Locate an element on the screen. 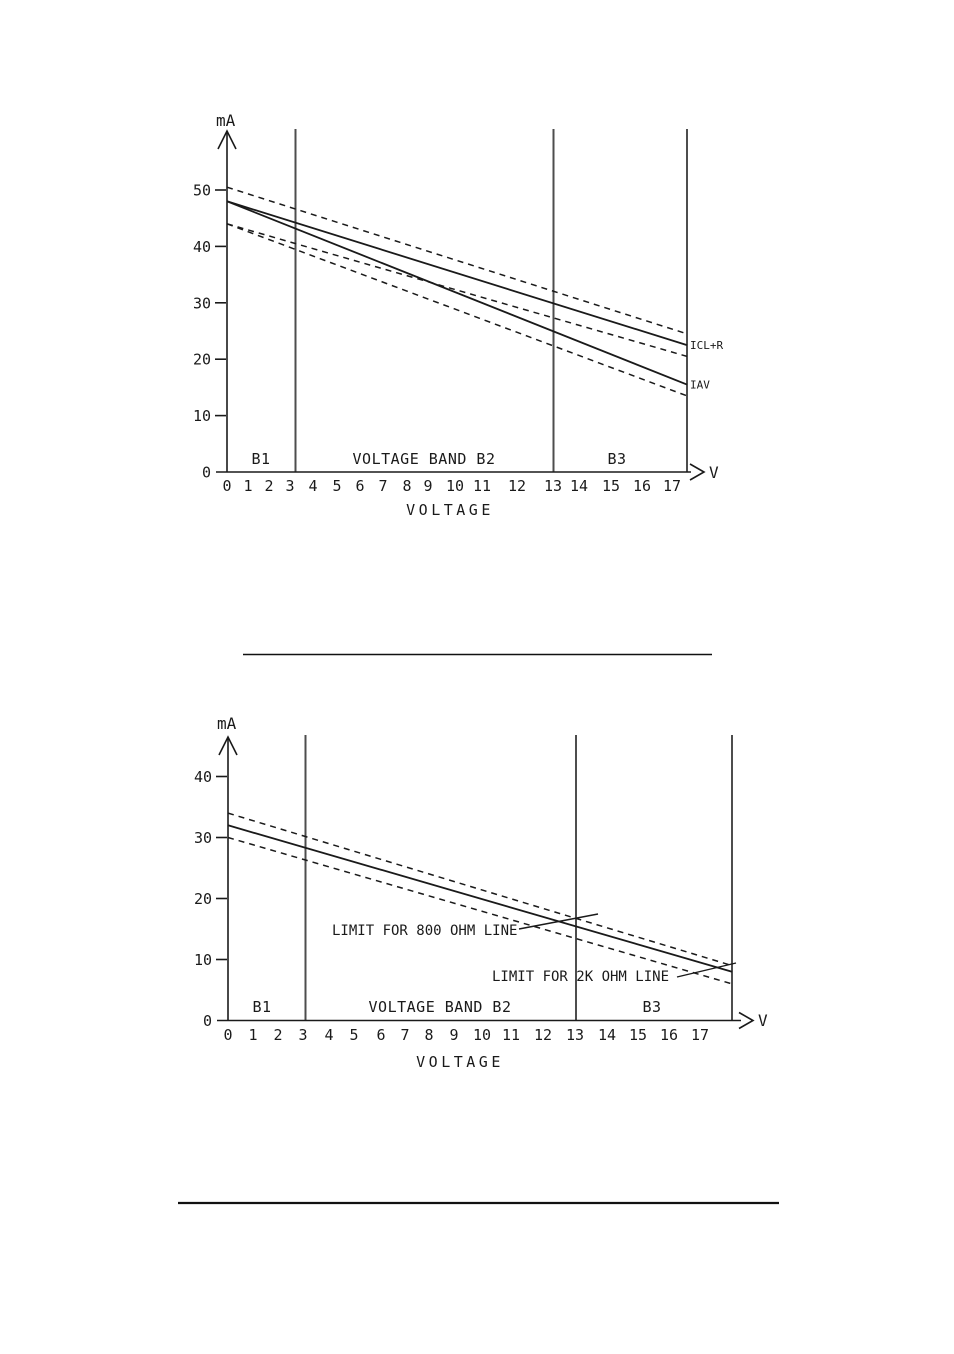 The image size is (954, 1354). y-tick-label: 50 is located at coordinates (202, 191).